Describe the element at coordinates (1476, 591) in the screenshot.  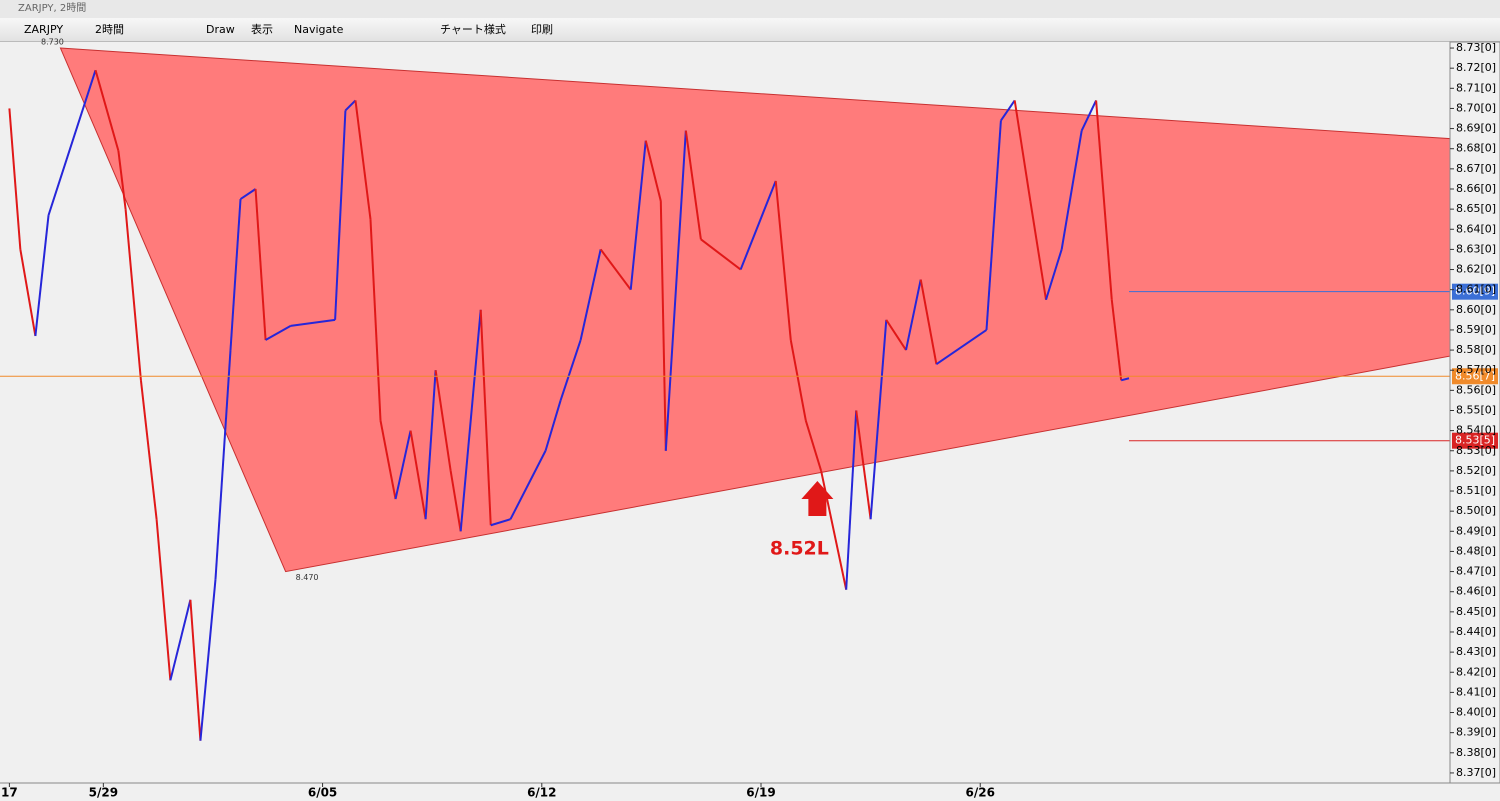
I see `y-tick-label: 8.46[0]` at that location.